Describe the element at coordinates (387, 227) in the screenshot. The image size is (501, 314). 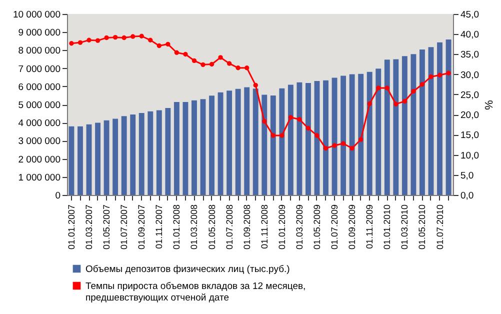
I see `x-tick-label: 01.01.2010` at that location.